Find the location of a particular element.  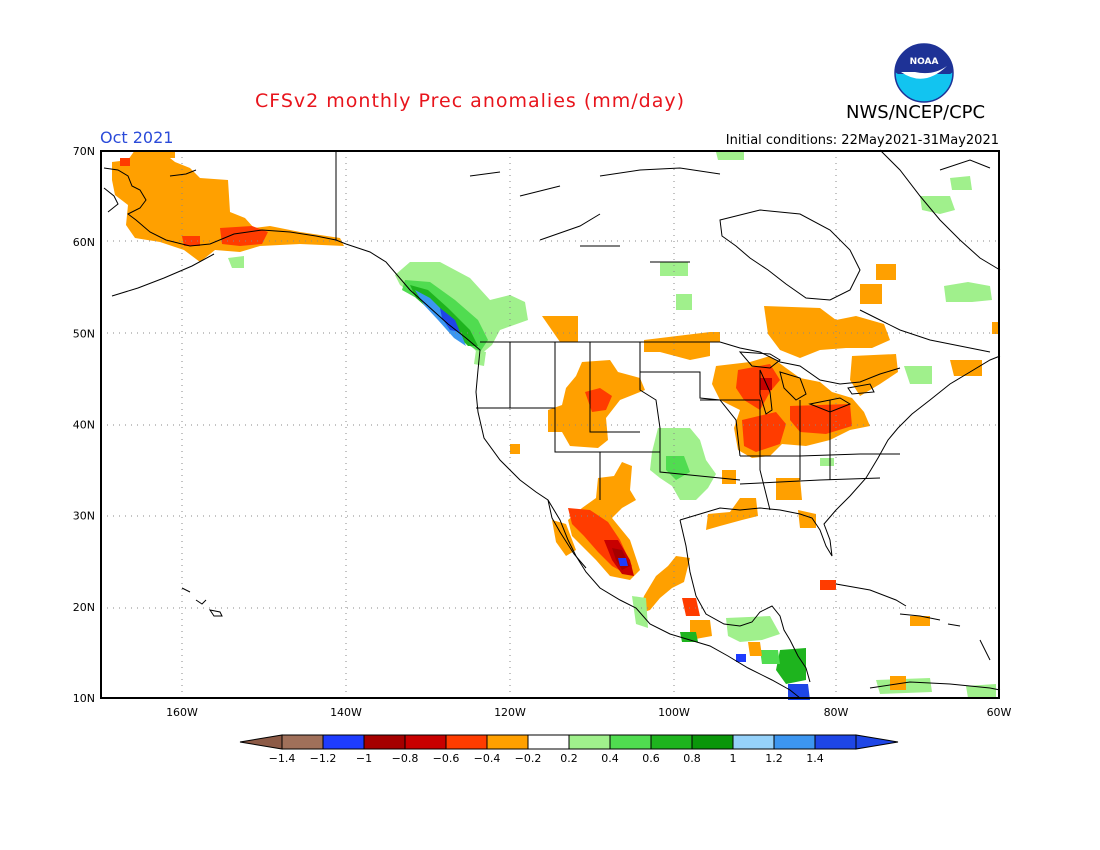

legend-tick-label: −1.2 is located at coordinates (323, 758).